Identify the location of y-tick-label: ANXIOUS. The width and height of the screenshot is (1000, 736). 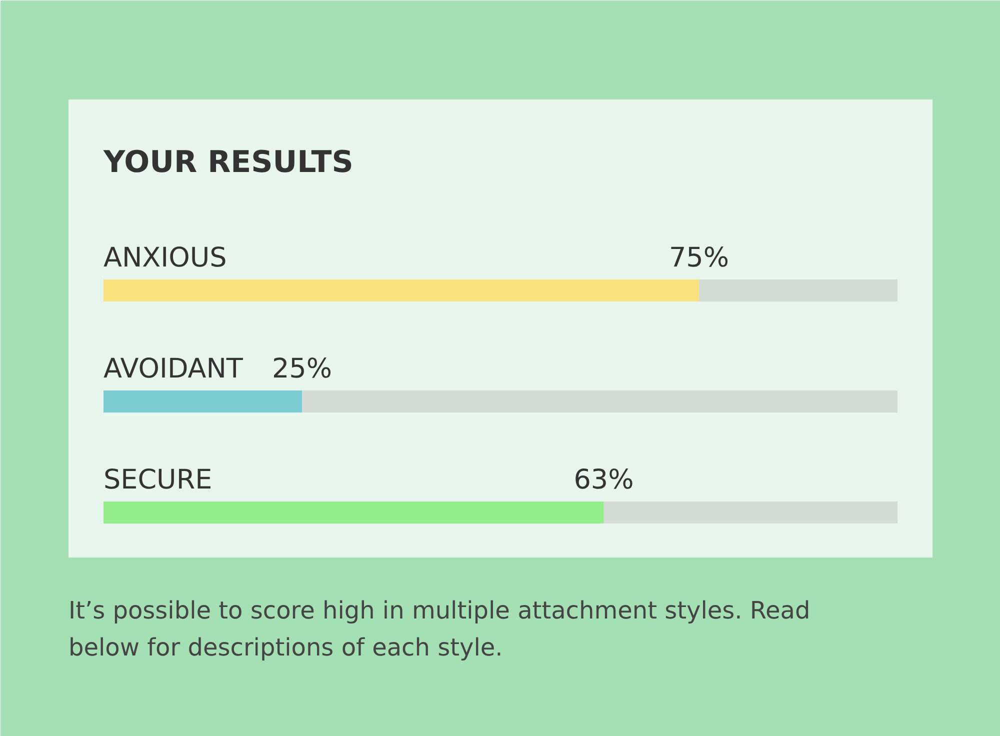
(165, 258).